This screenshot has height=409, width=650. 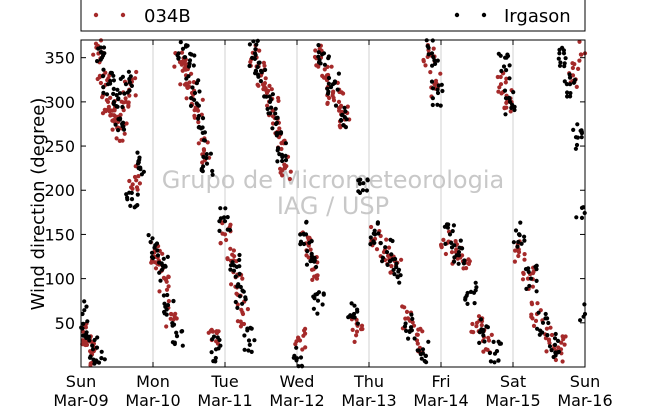 What do you see at coordinates (584, 400) in the screenshot?
I see `x-tick-label-date: Mar-16` at bounding box center [584, 400].